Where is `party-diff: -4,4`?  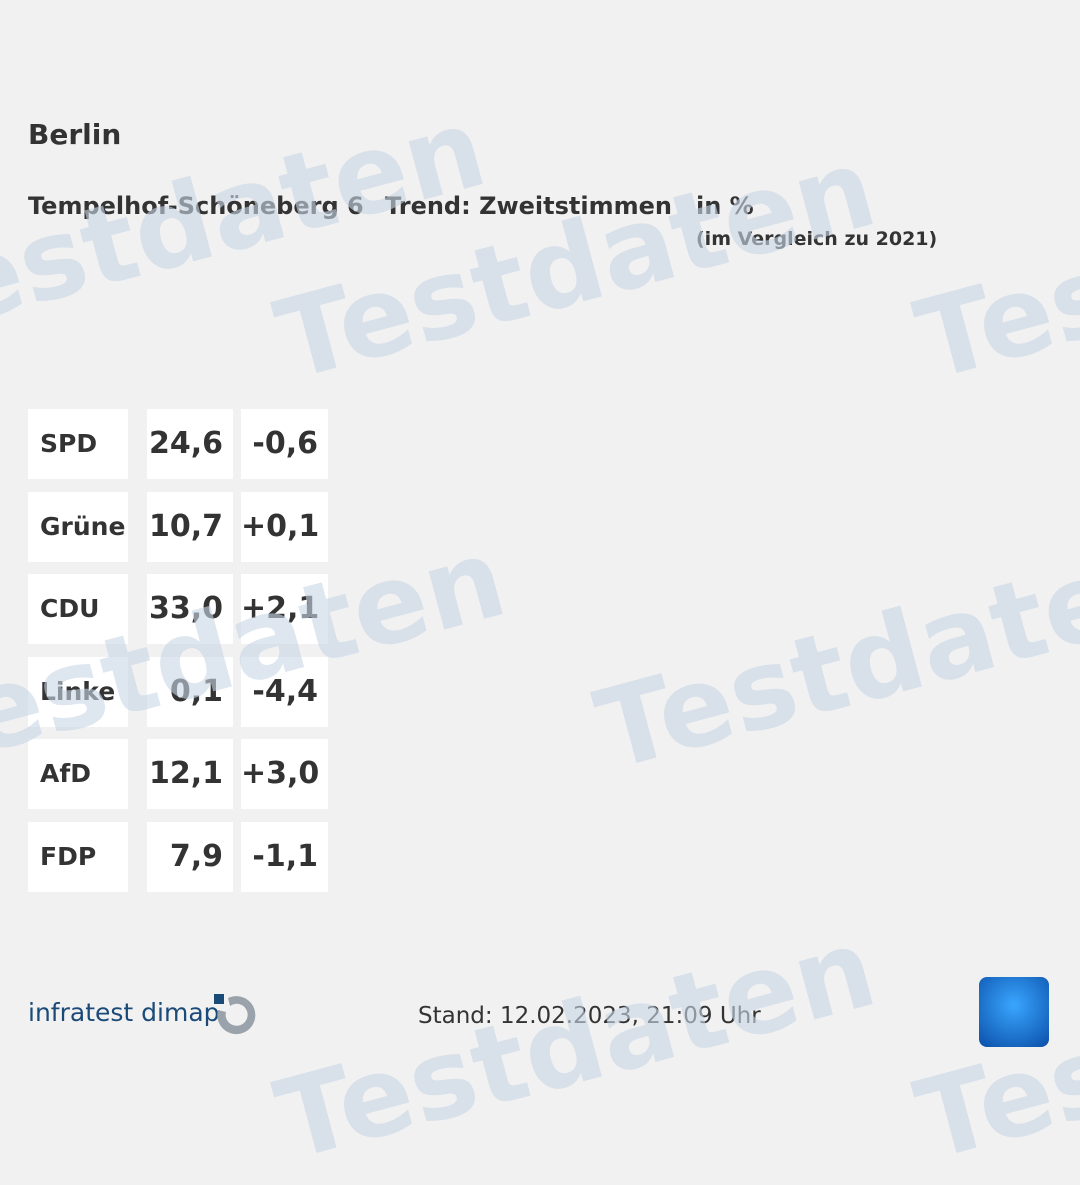 party-diff: -4,4 is located at coordinates (284, 692).